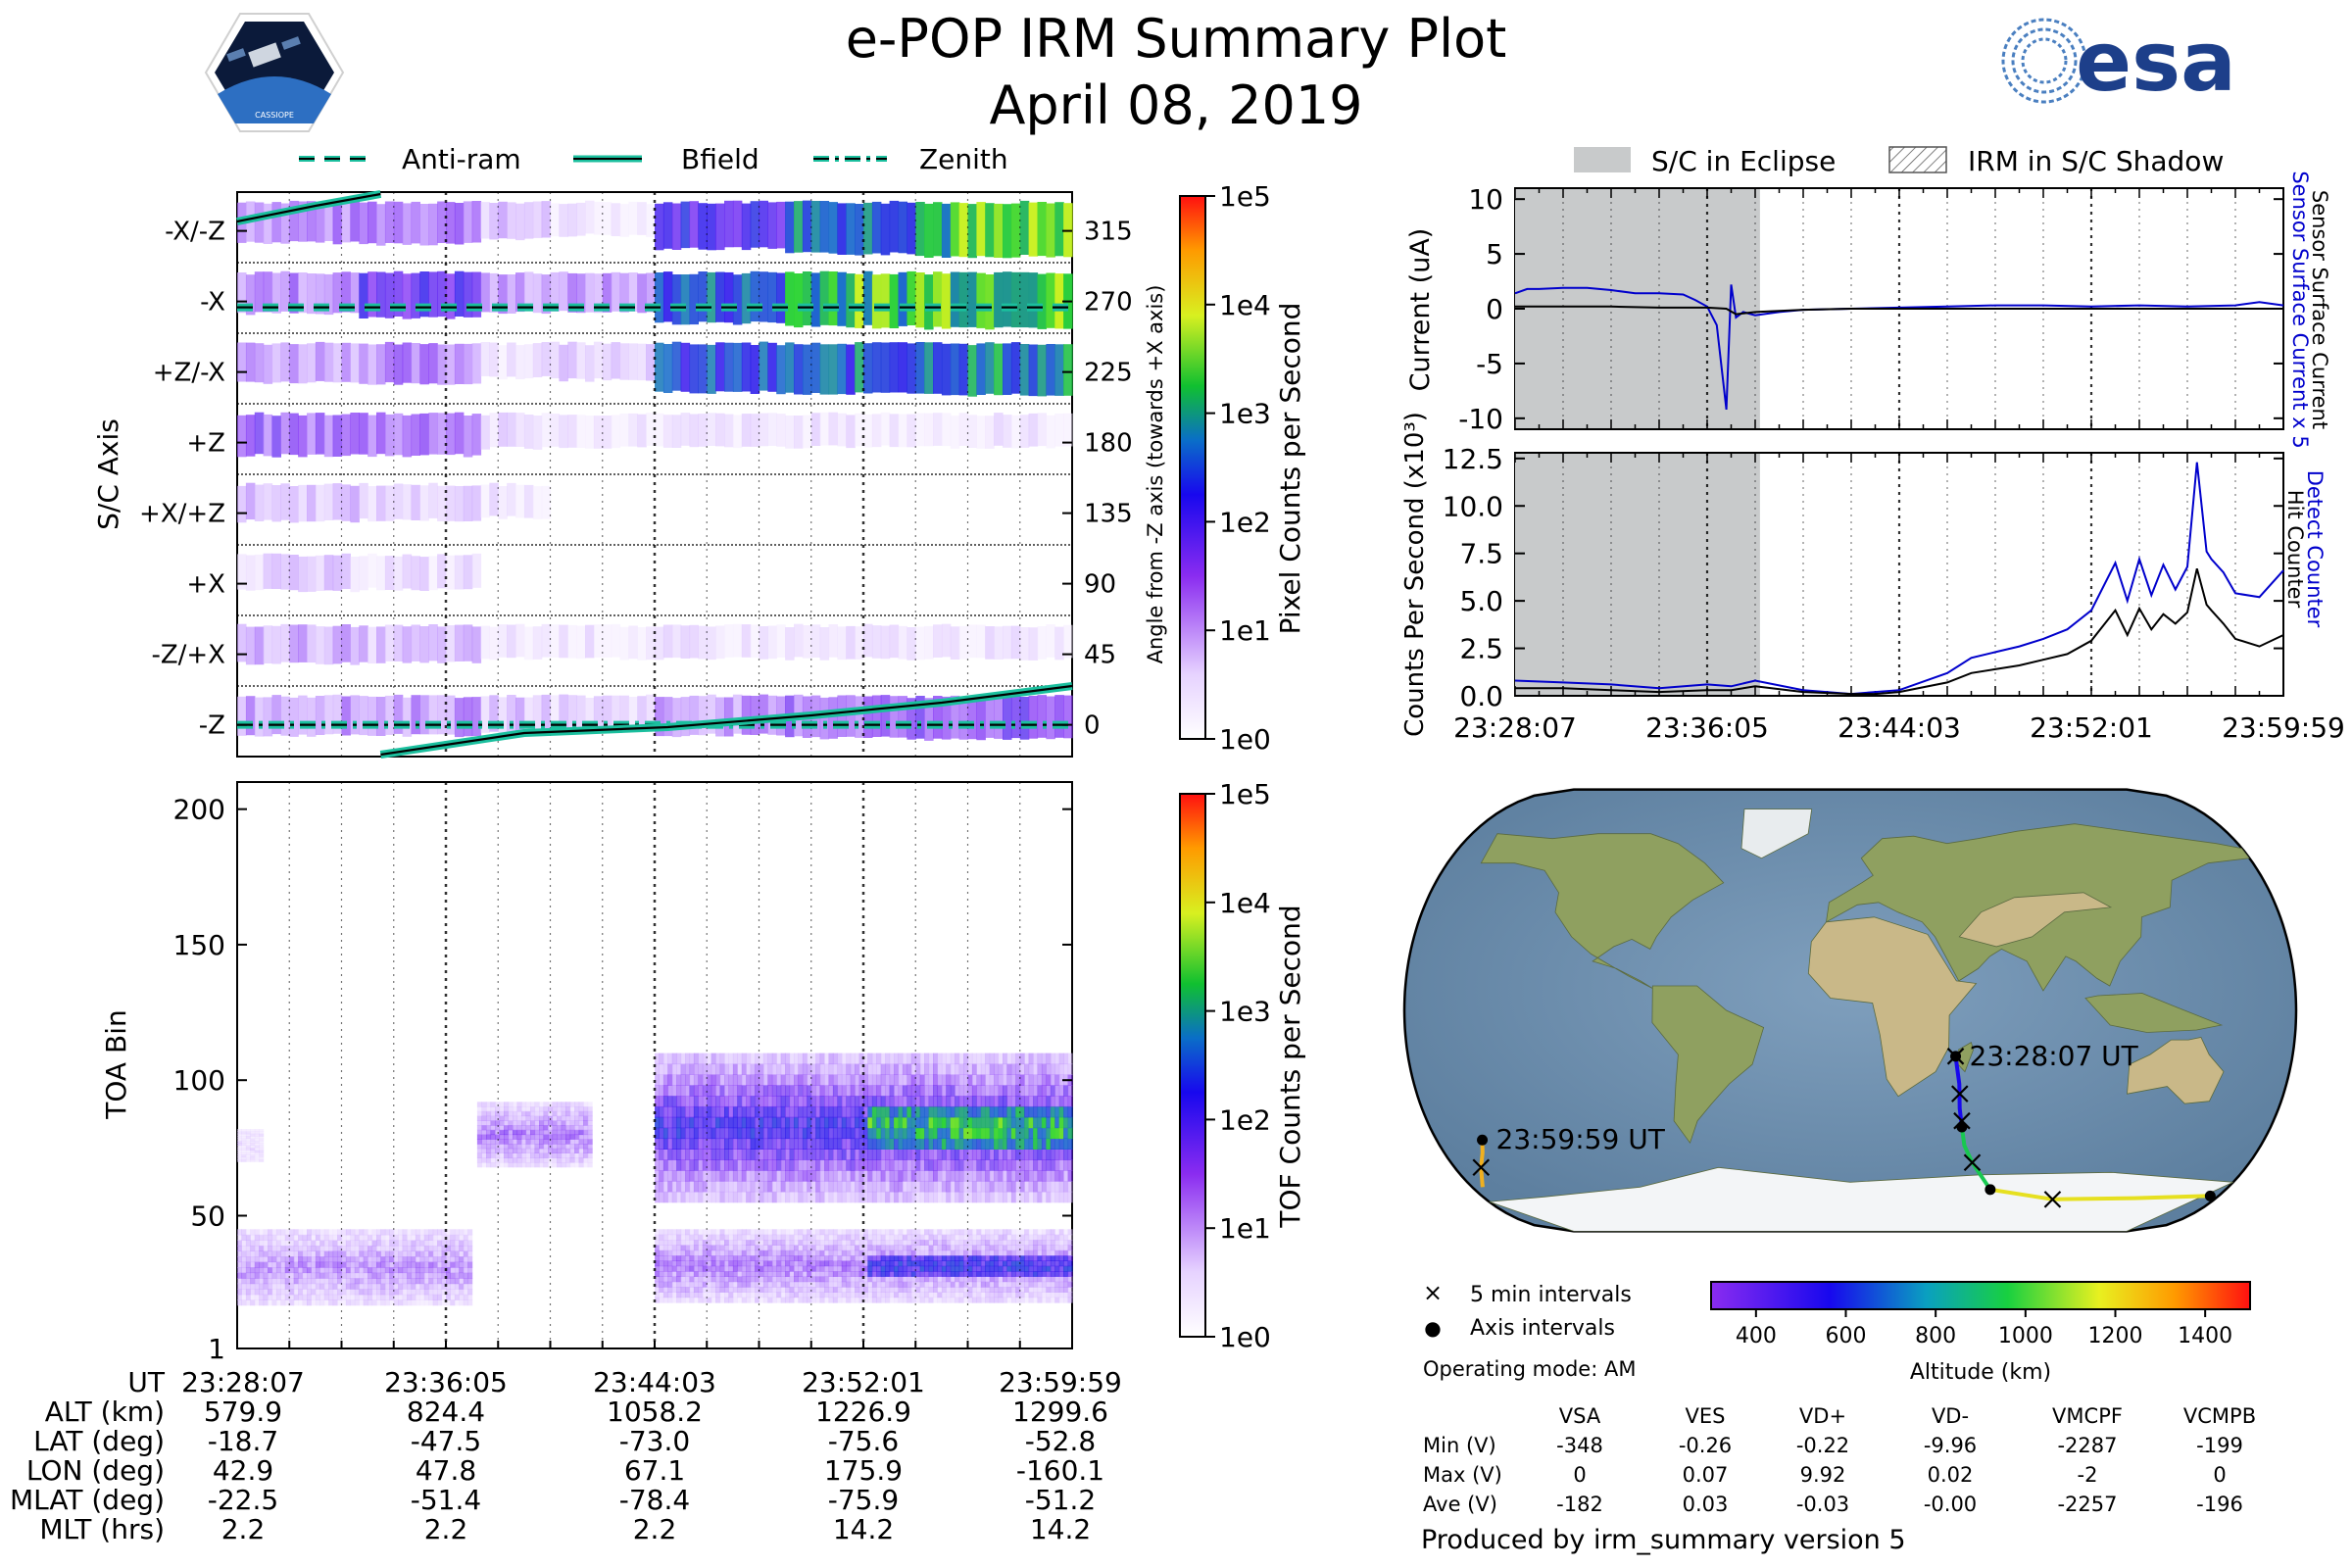 This screenshot has height=1568, width=2352. Describe the element at coordinates (2091, 727) in the screenshot. I see `counts-x-tick-label: 23:52:01` at that location.